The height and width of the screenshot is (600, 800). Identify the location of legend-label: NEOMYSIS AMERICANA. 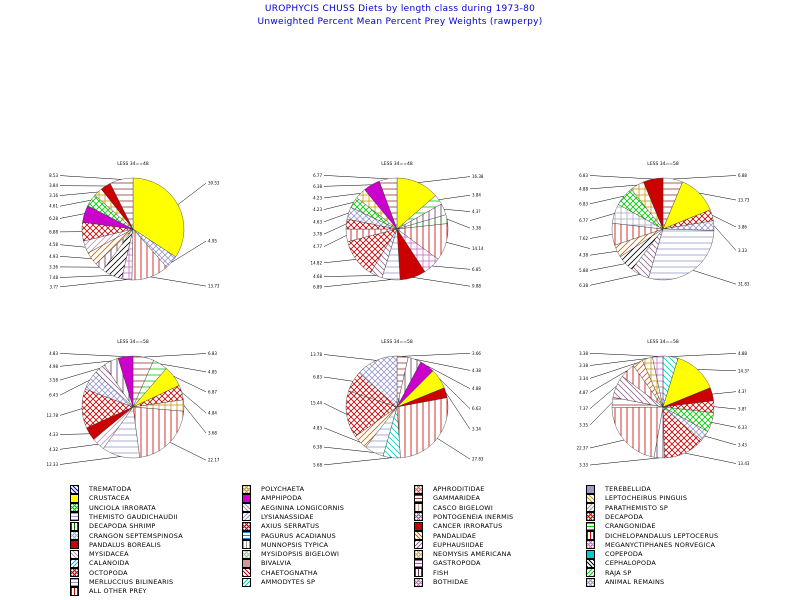
(472, 554).